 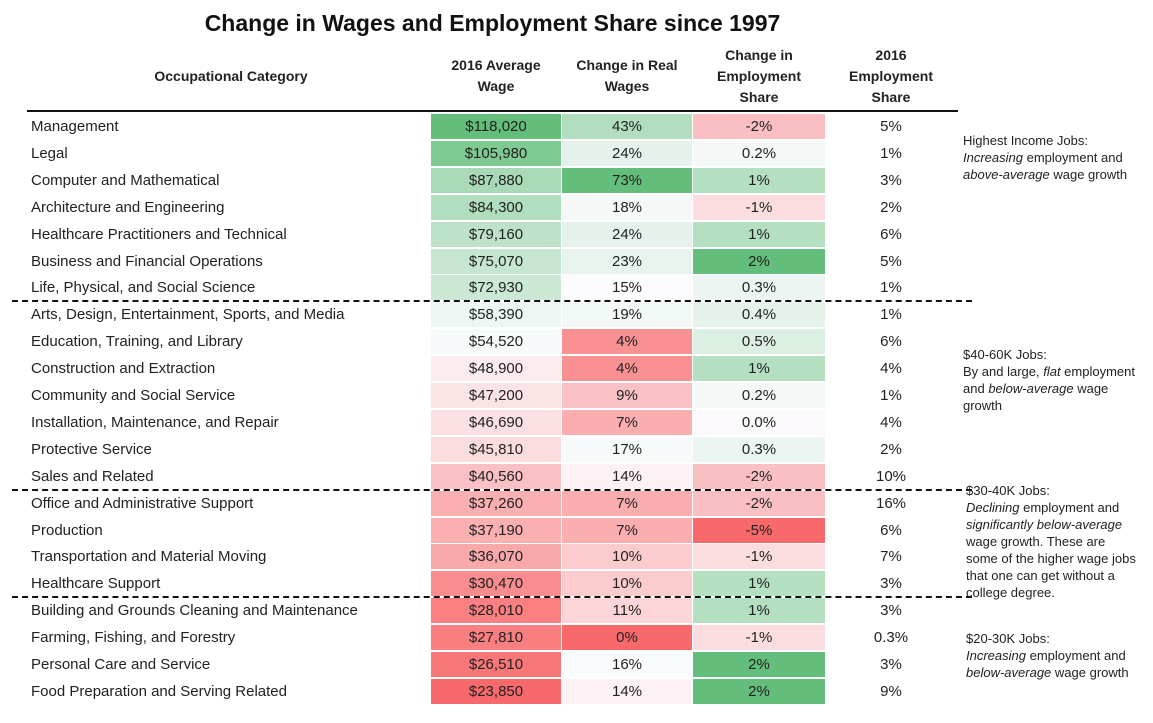 I want to click on real-wage-change-cell: 23%, so click(x=627, y=261).